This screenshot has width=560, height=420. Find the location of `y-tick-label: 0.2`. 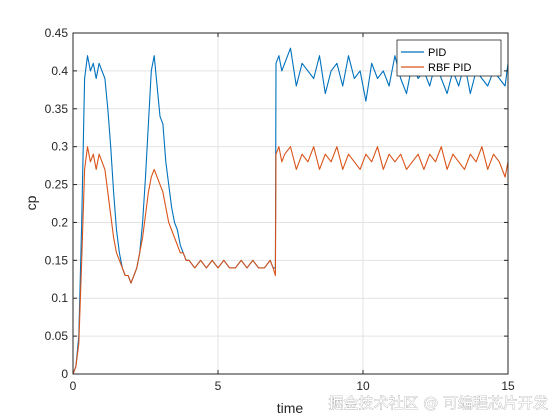

y-tick-label: 0.2 is located at coordinates (59, 222).